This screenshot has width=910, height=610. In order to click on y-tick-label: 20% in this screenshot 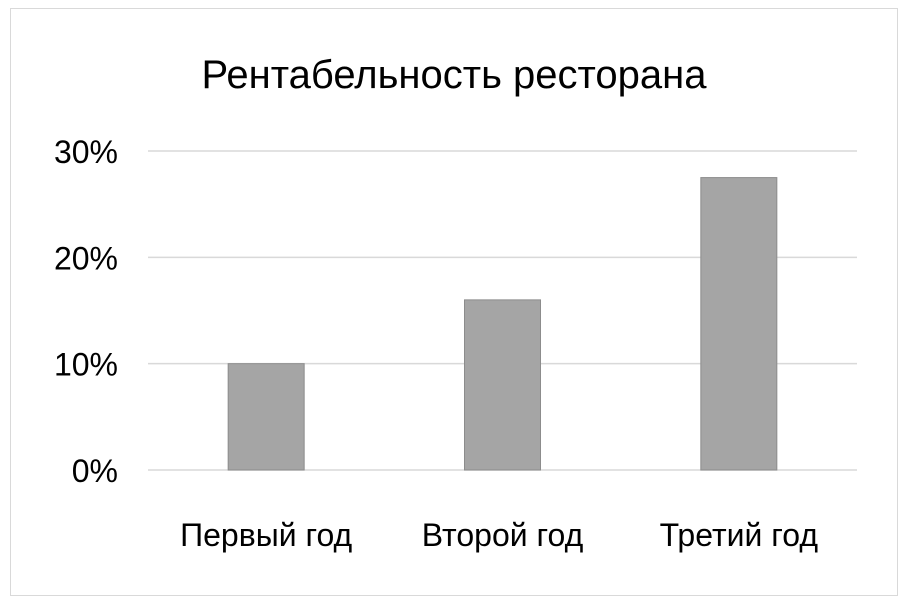, I will do `click(86, 258)`.